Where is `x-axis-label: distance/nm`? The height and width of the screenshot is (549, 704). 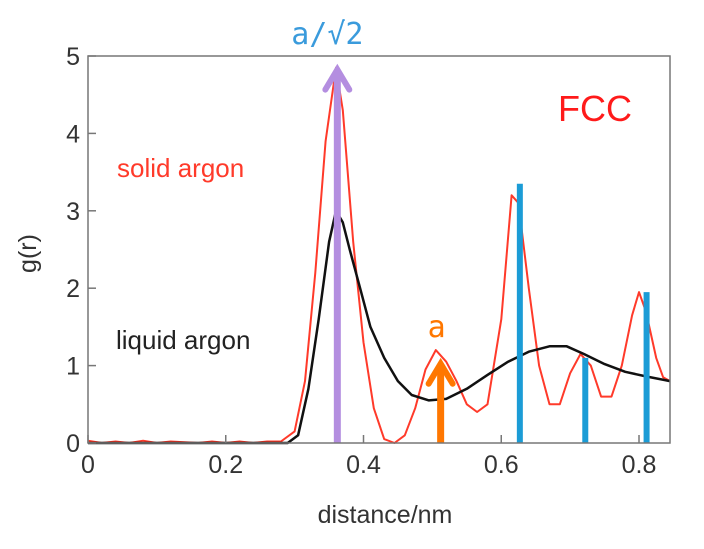 x-axis-label: distance/nm is located at coordinates (385, 515).